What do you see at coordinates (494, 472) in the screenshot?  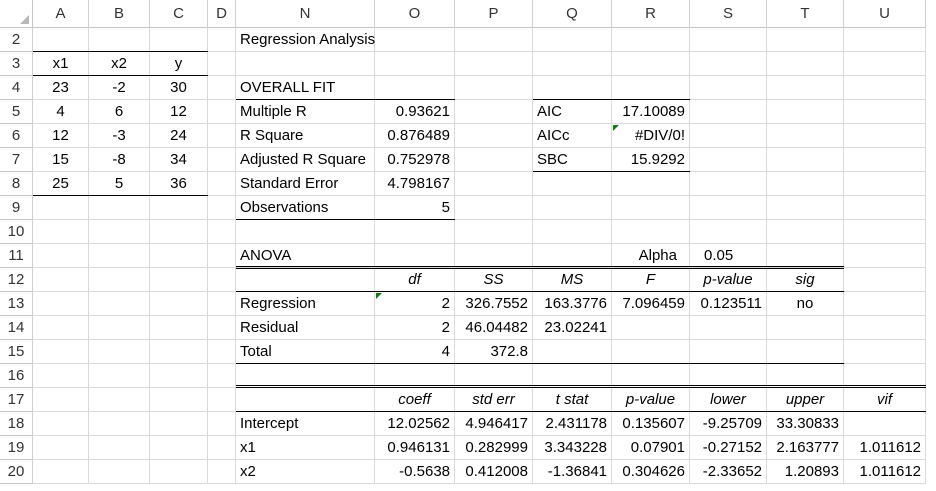 I see `cell-p20: 0.412008` at bounding box center [494, 472].